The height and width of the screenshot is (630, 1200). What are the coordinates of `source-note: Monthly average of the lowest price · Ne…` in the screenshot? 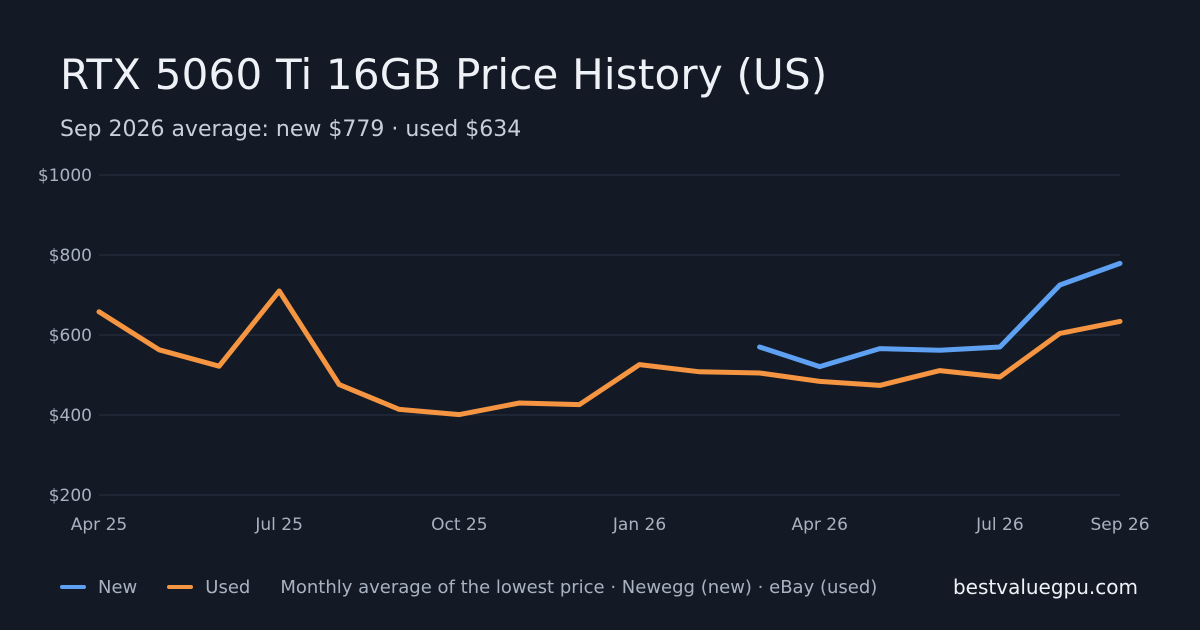 It's located at (579, 587).